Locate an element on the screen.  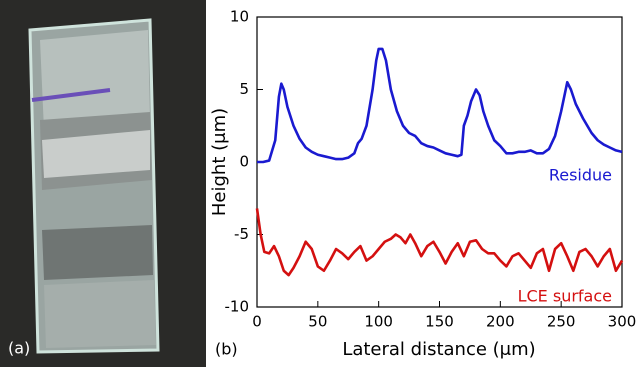
x-axis-label: Lateral distance (μm) is located at coordinates (438, 349).